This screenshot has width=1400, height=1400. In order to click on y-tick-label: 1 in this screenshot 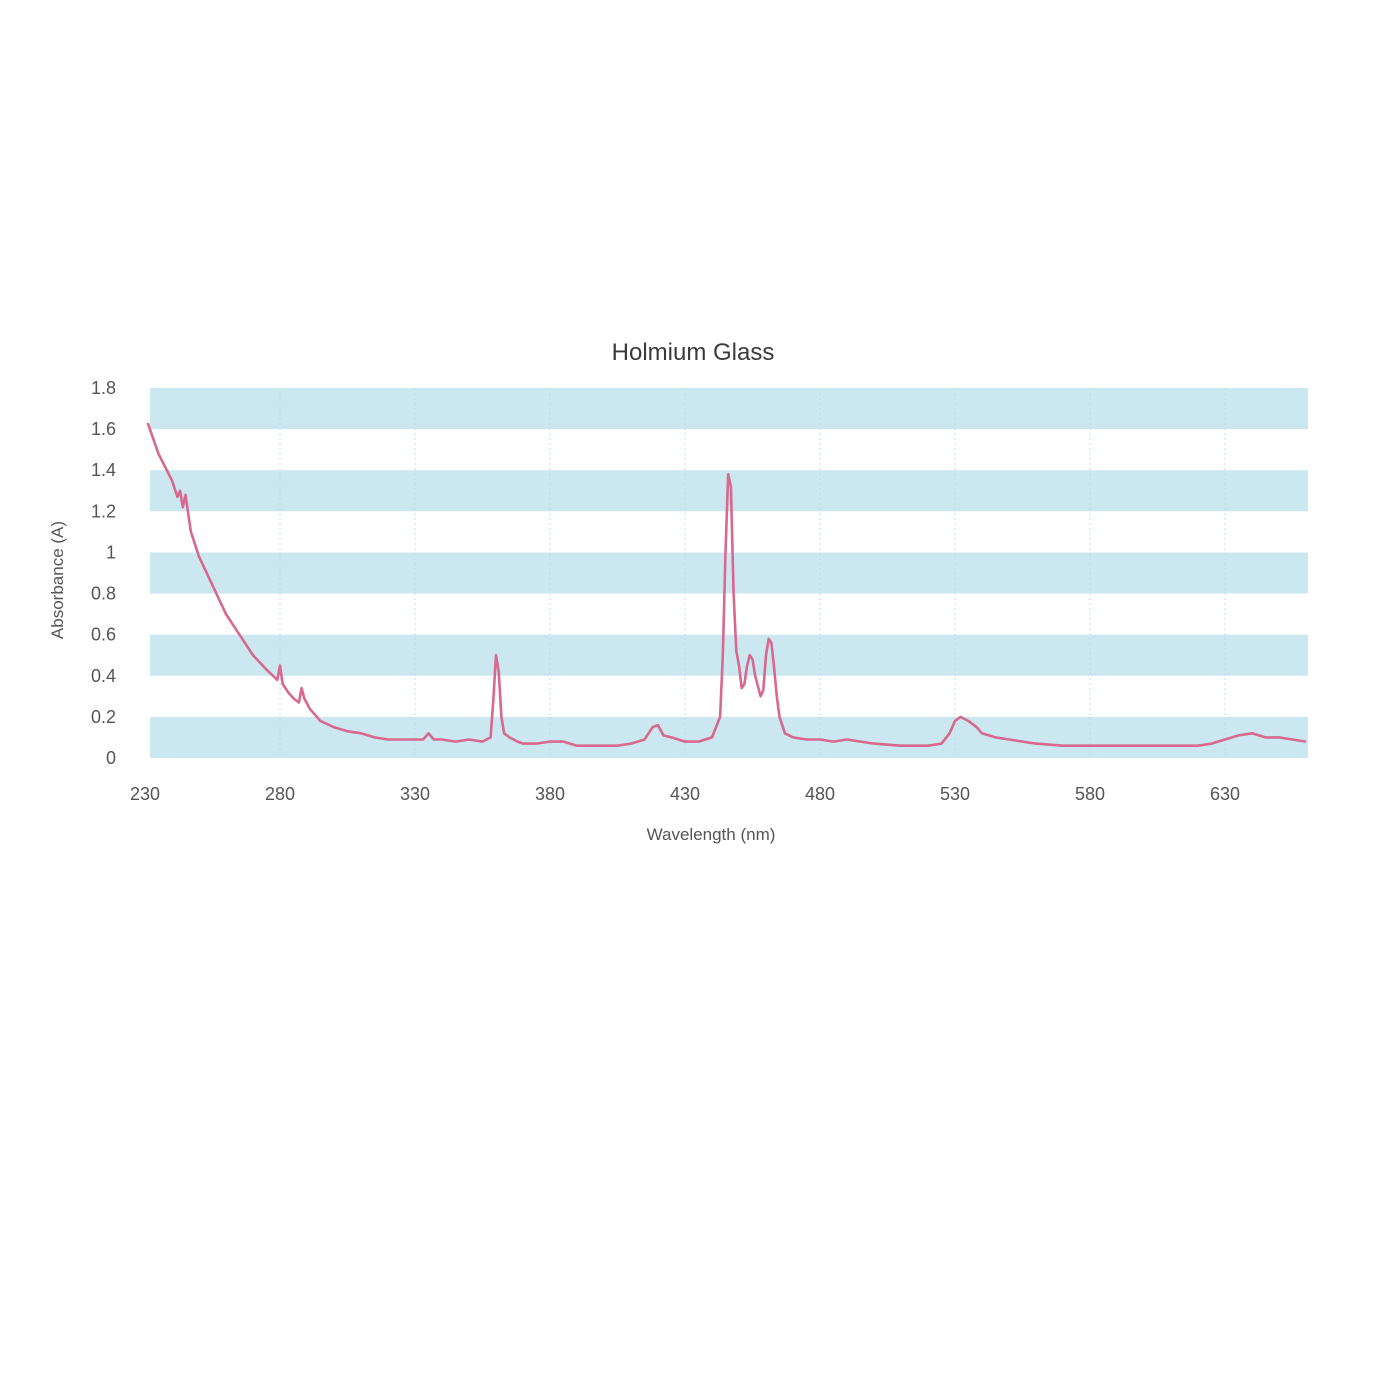, I will do `click(111, 552)`.